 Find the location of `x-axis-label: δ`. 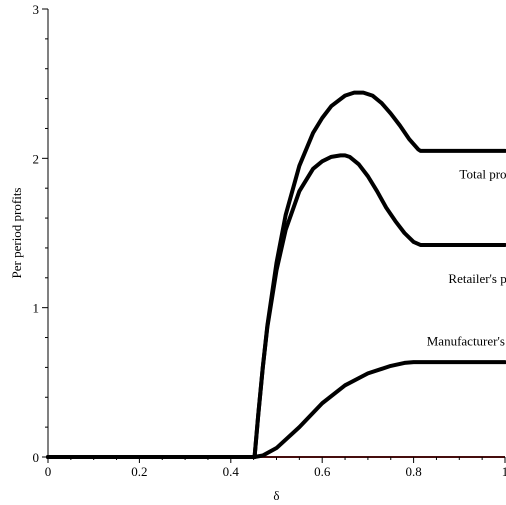

x-axis-label: δ is located at coordinates (276, 495).